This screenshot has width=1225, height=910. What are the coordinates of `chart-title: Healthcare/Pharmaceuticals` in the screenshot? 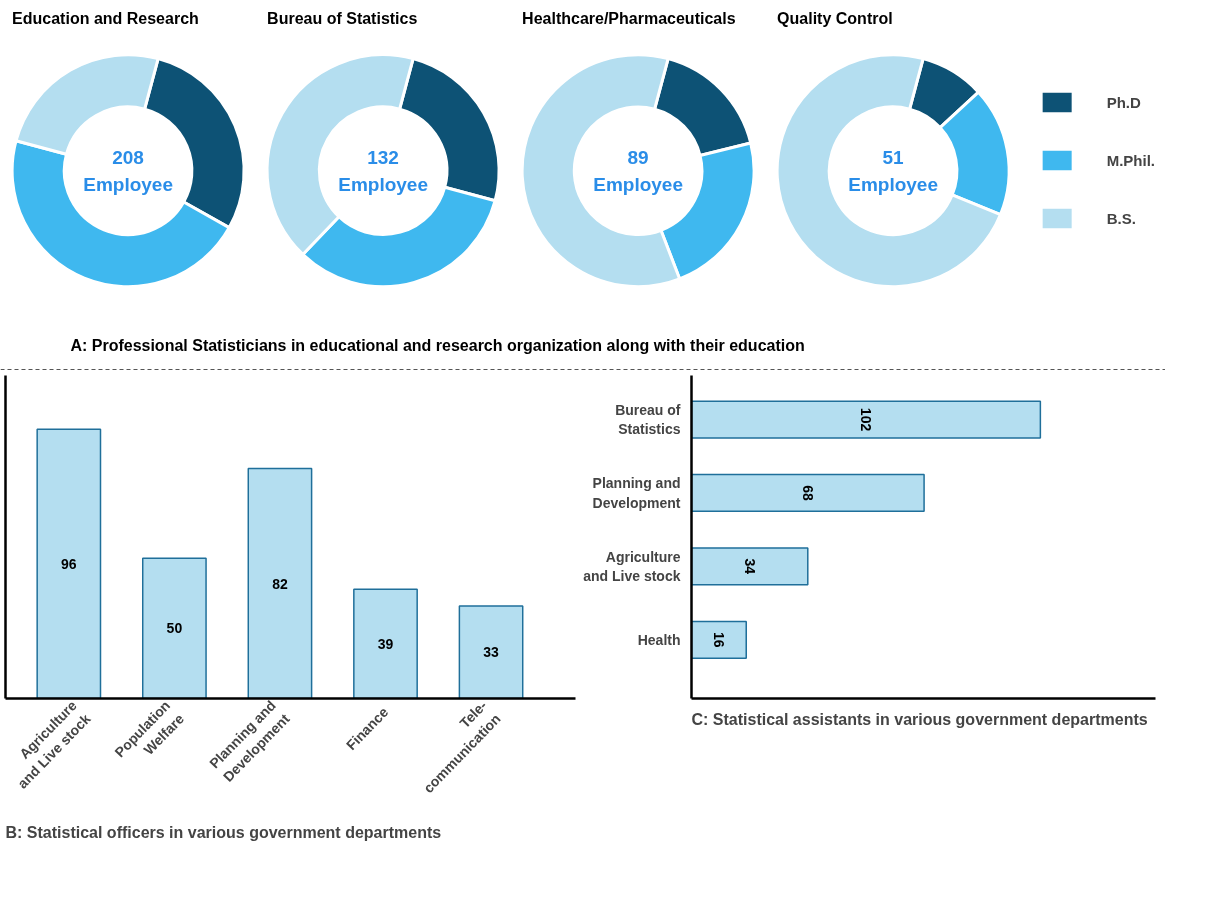 It's located at (629, 18).